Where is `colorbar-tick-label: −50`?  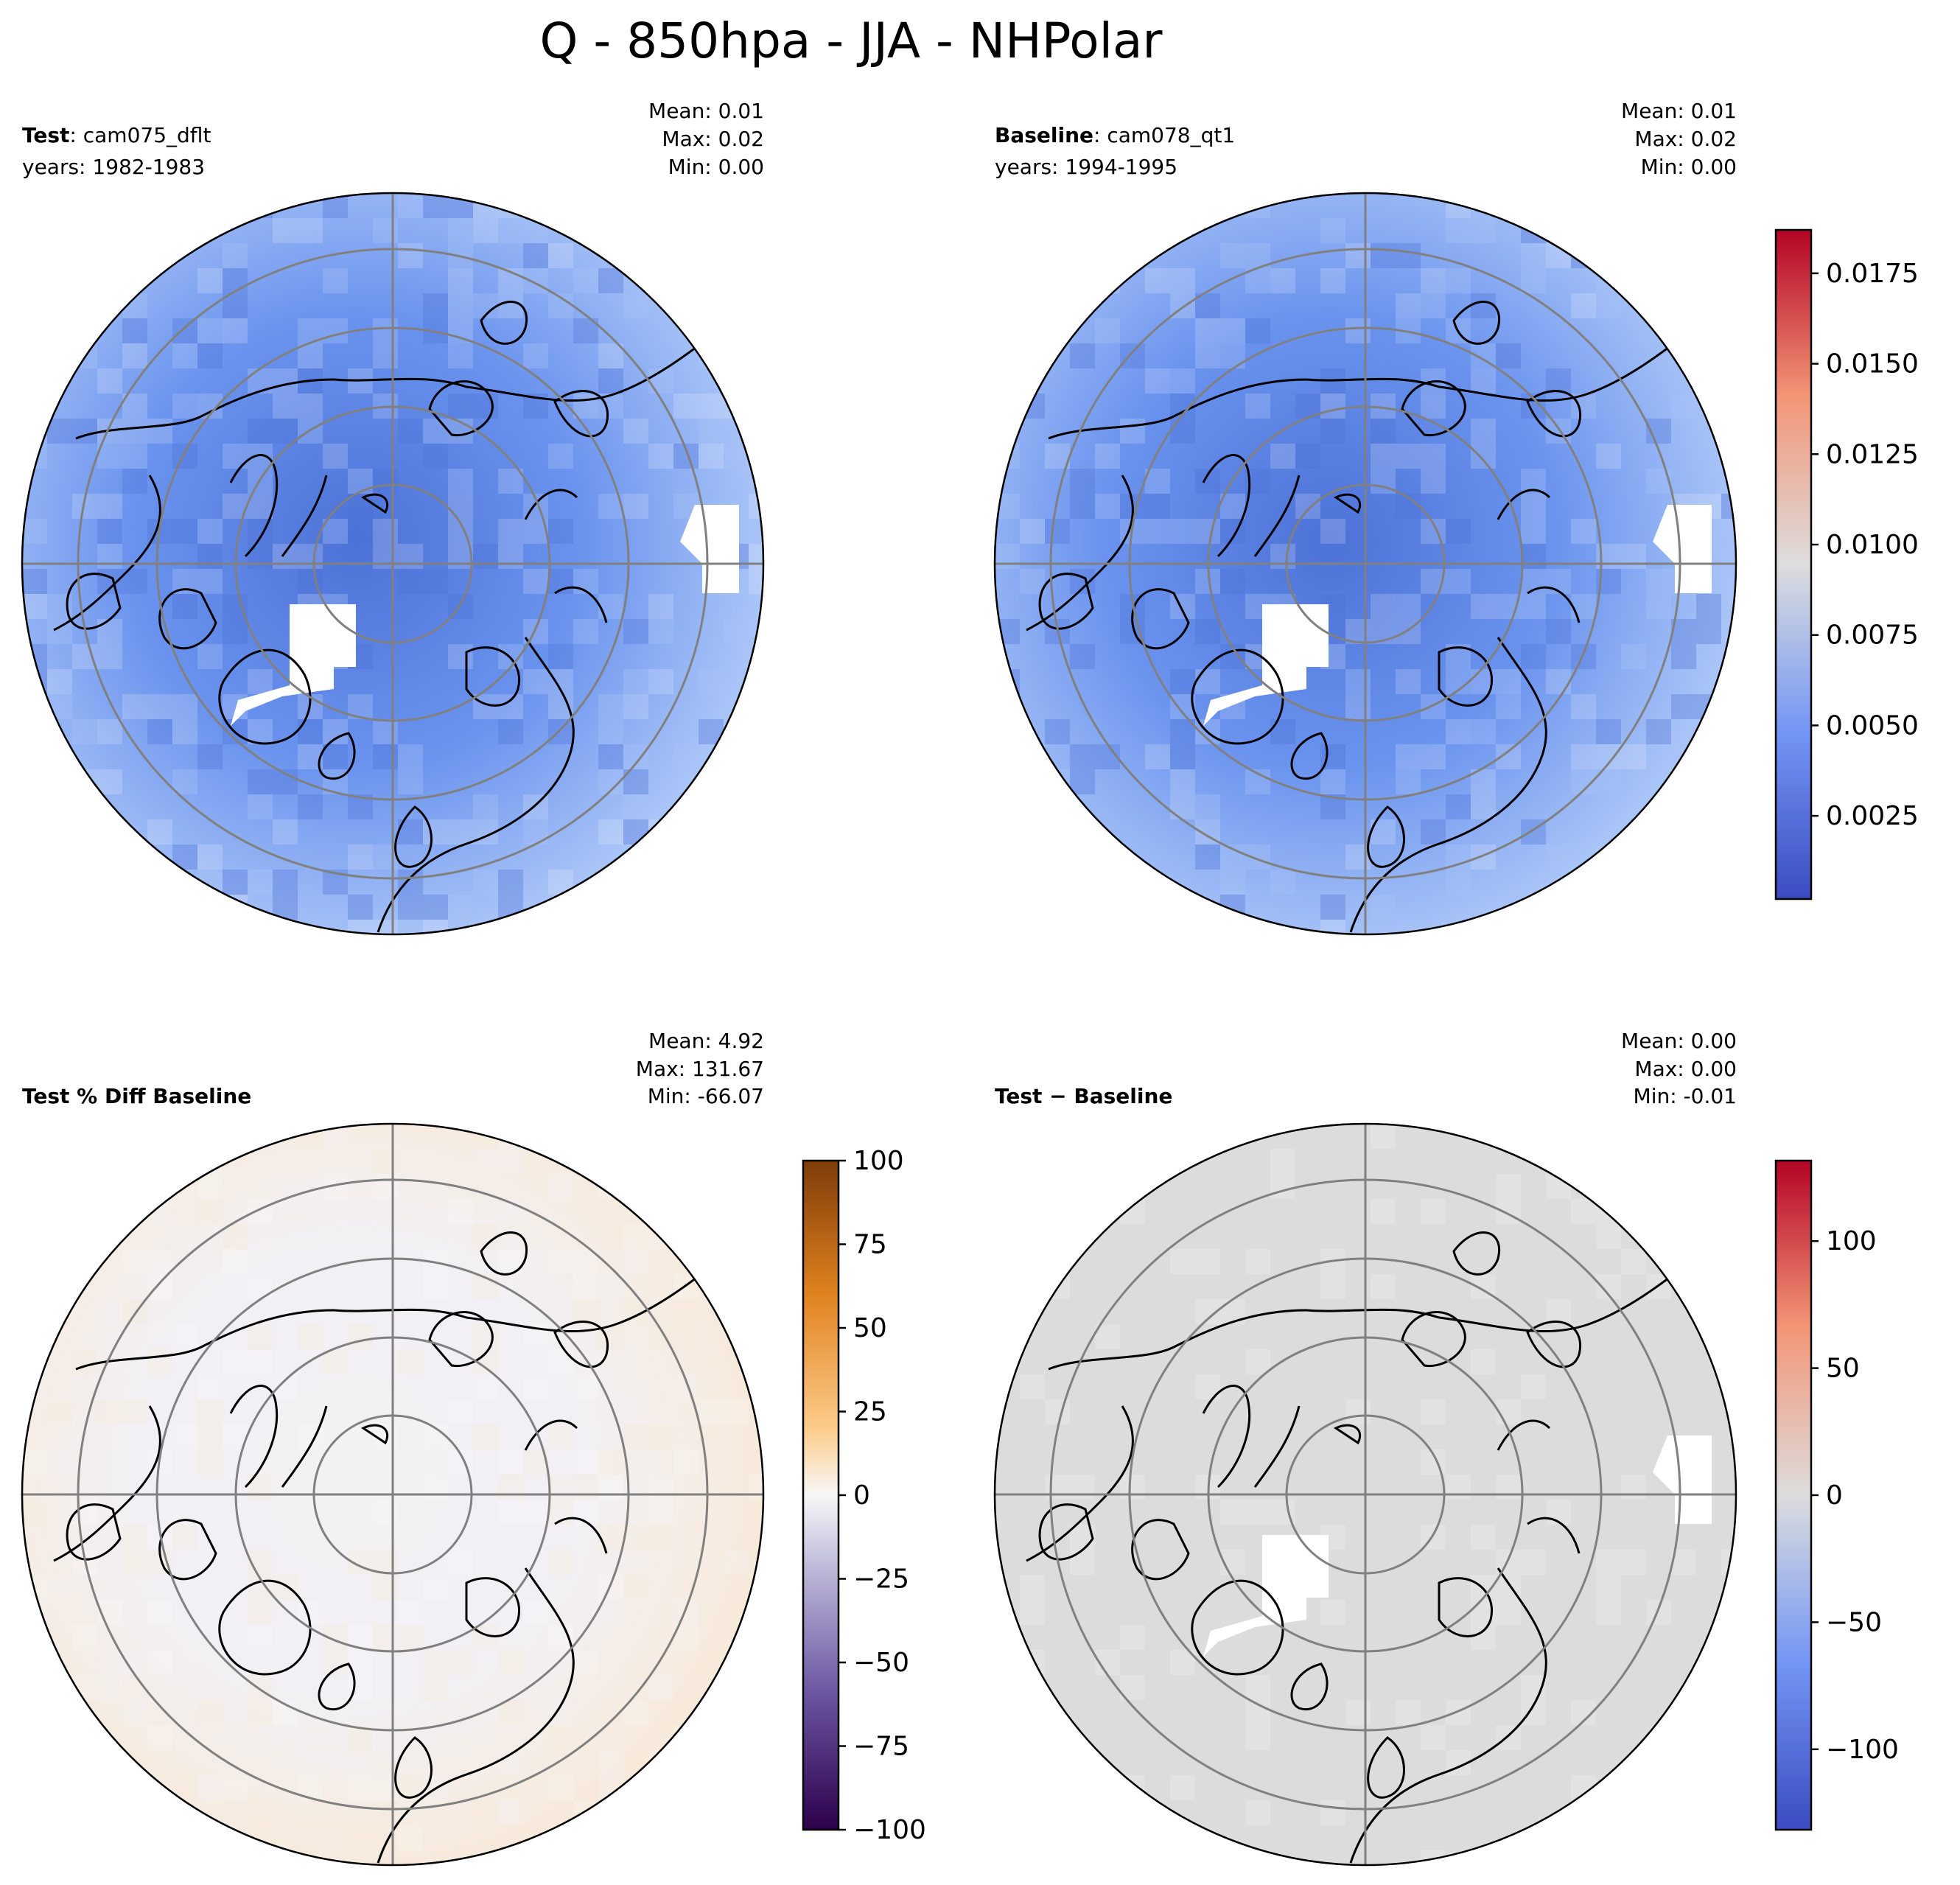
colorbar-tick-label: −50 is located at coordinates (1854, 1622).